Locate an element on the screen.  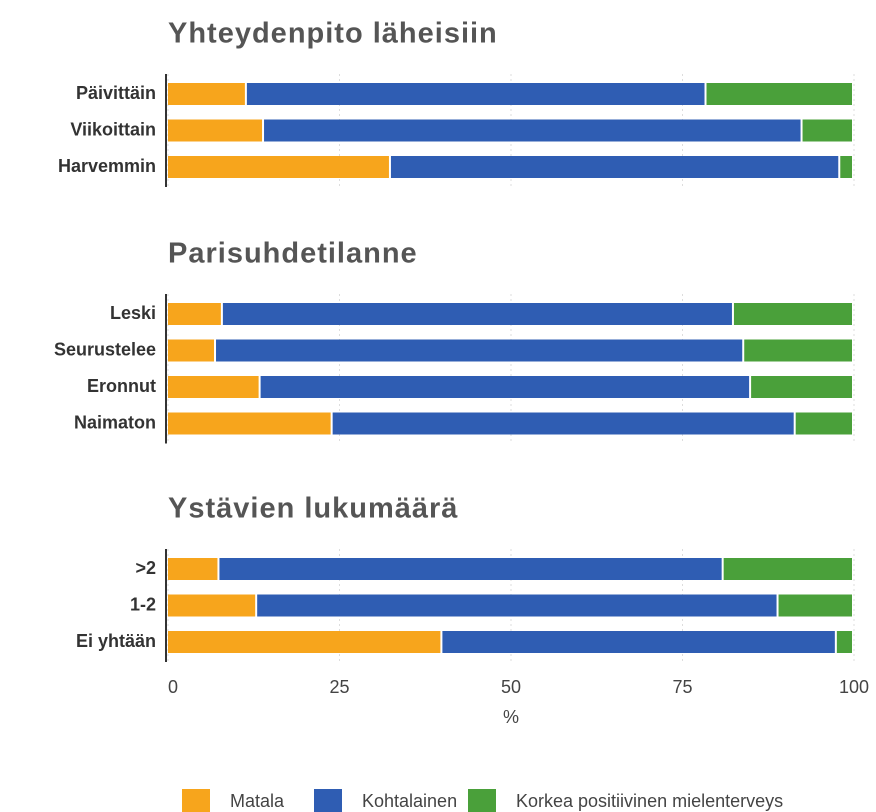
legend-label: Korkea positiivinen mielenterveys is located at coordinates (649, 801).